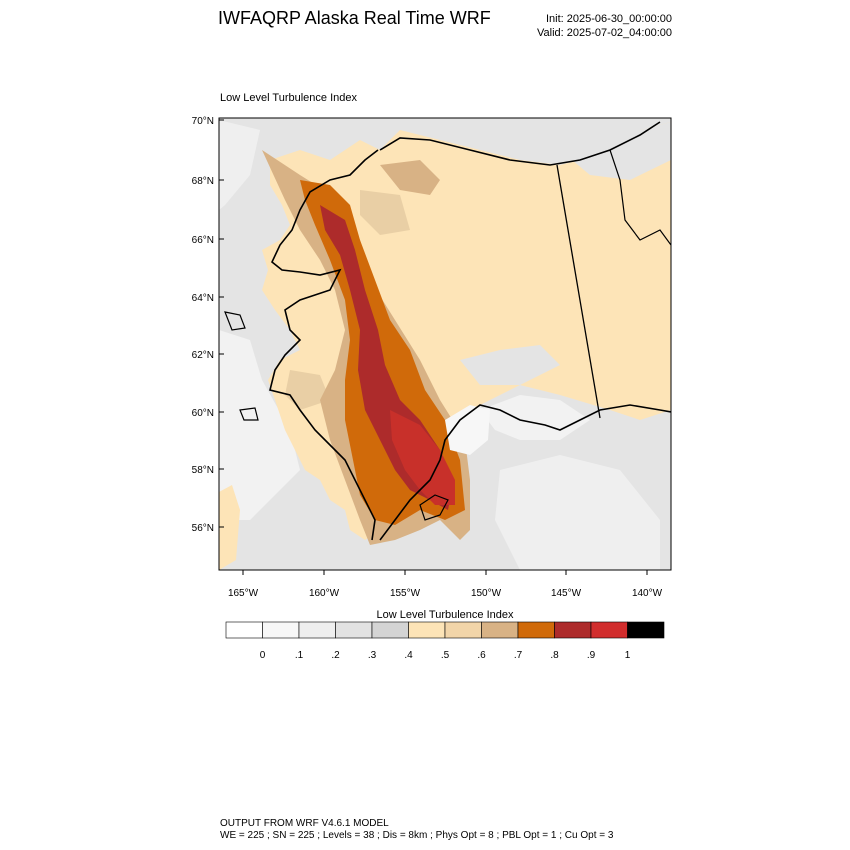  What do you see at coordinates (640, 197) in the screenshot?
I see `coastline-canada` at bounding box center [640, 197].